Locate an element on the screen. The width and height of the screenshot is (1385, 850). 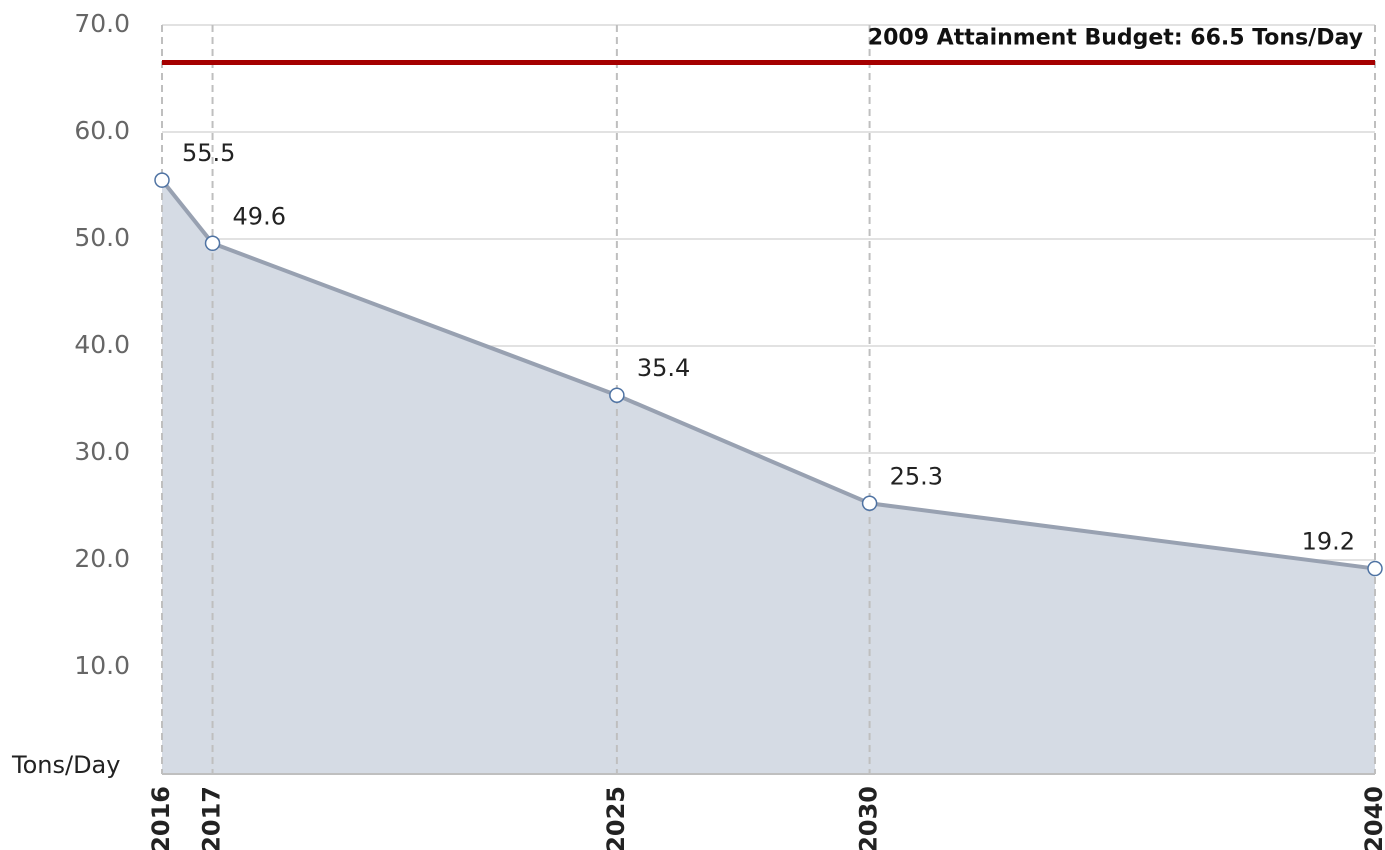
data-label: 55.5 is located at coordinates (208, 153).